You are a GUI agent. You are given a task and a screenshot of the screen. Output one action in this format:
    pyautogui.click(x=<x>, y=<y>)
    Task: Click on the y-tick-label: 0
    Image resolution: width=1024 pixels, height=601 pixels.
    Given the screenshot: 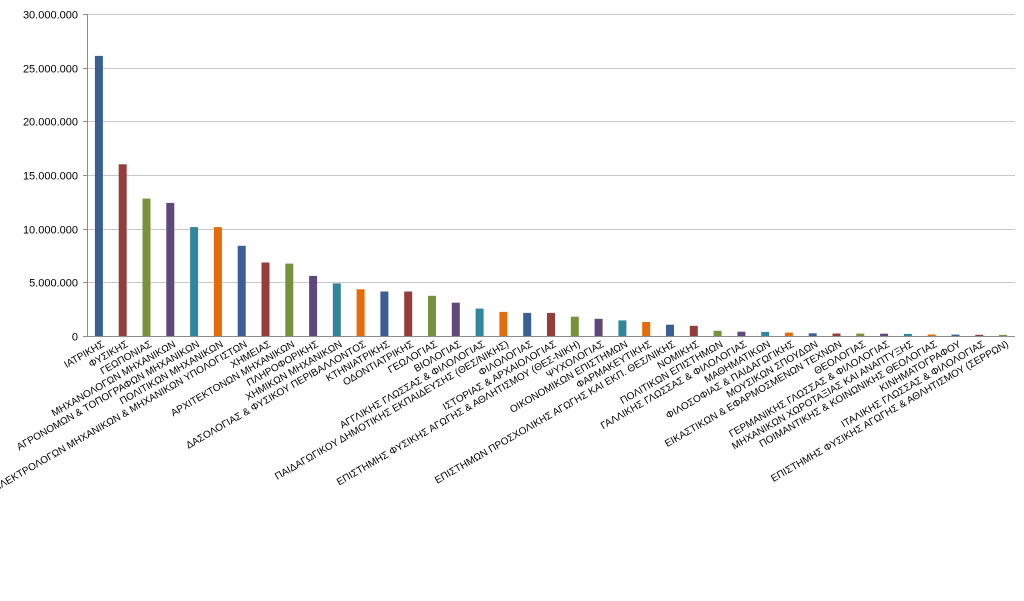 What is the action you would take?
    pyautogui.click(x=75, y=338)
    